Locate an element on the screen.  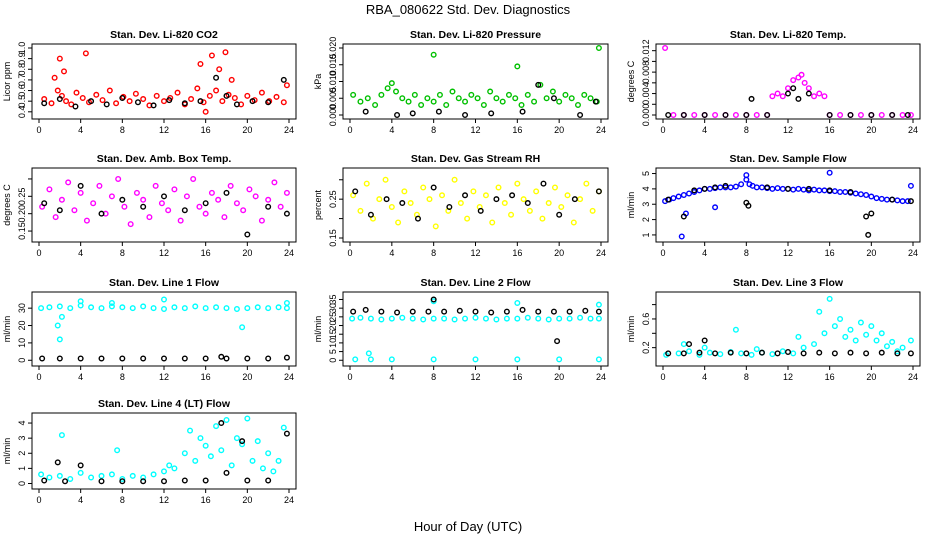
y-tick-label: 0.2 is located at coordinates (646, 347).